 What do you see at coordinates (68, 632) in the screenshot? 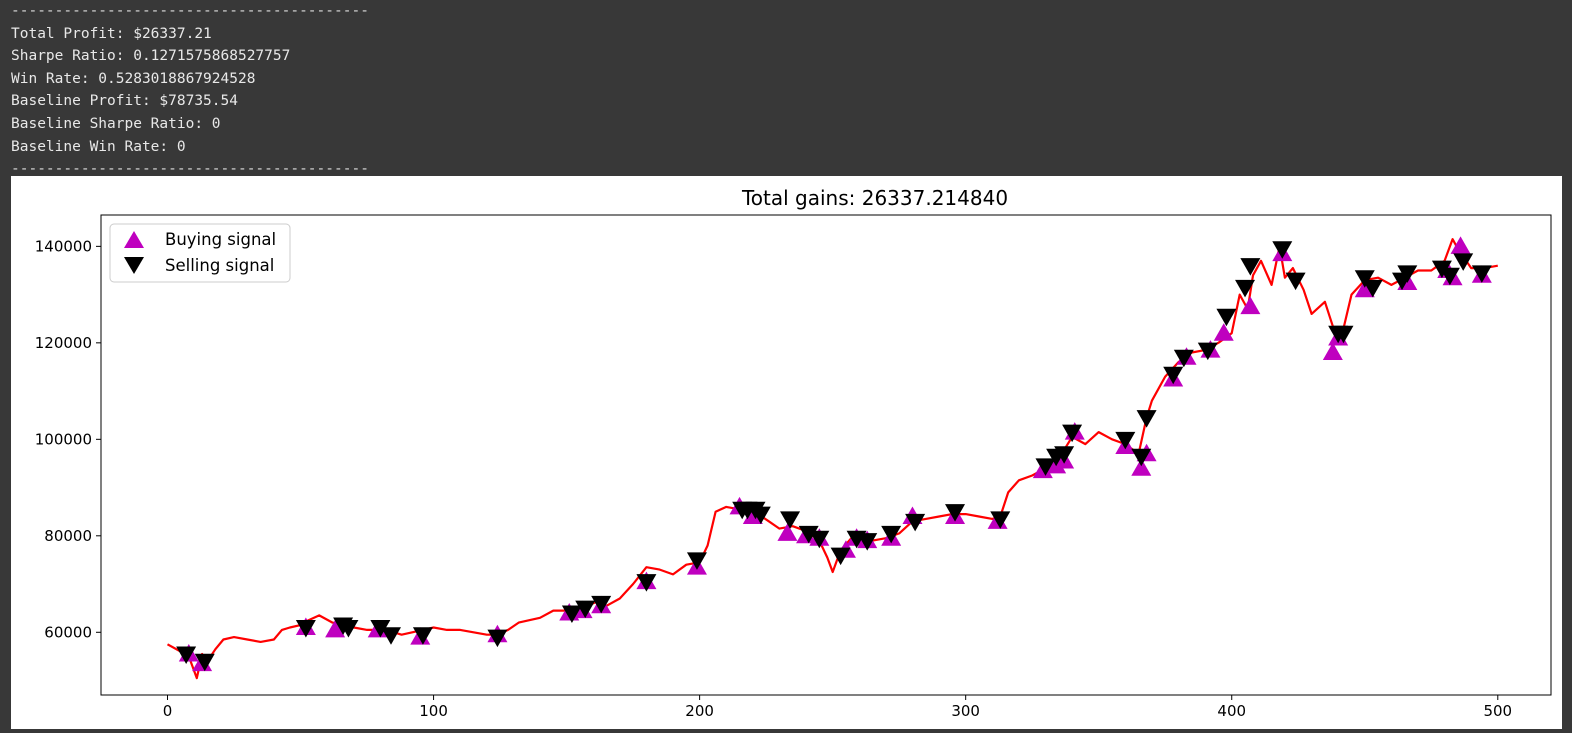
I see `y-tick-label: 60000` at bounding box center [68, 632].